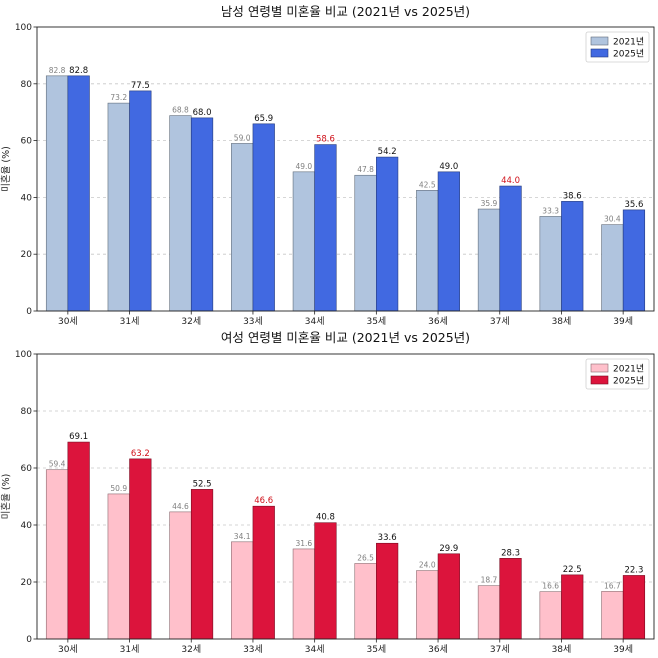 Image resolution: width=658 pixels, height=658 pixels. Describe the element at coordinates (191, 649) in the screenshot. I see `x-tick-label: 32세` at that location.